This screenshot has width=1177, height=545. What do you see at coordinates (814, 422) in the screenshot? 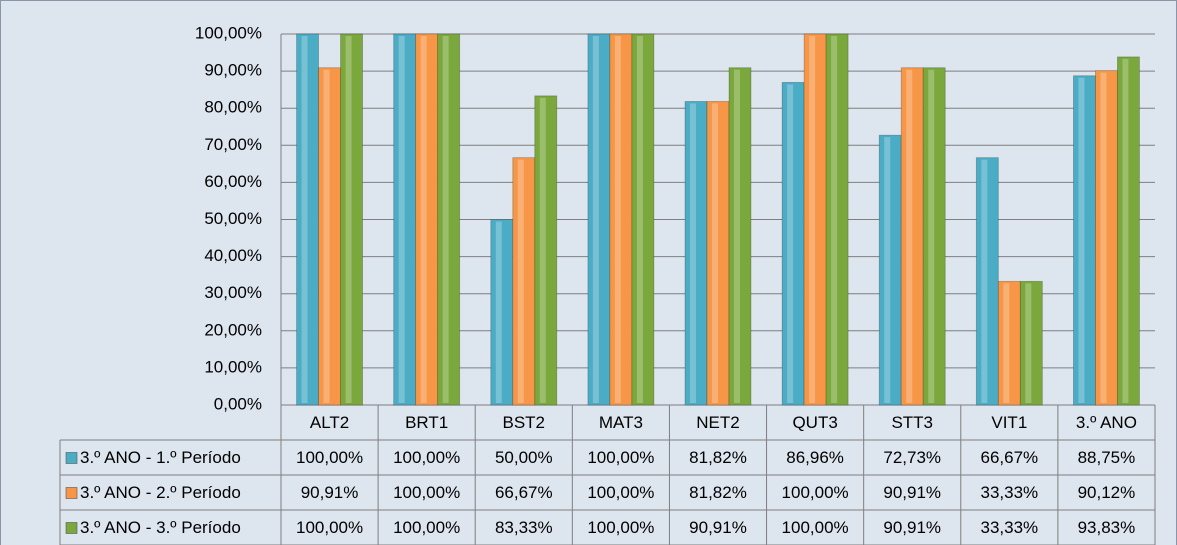
I see `x-tick-label: QUT3` at bounding box center [814, 422].